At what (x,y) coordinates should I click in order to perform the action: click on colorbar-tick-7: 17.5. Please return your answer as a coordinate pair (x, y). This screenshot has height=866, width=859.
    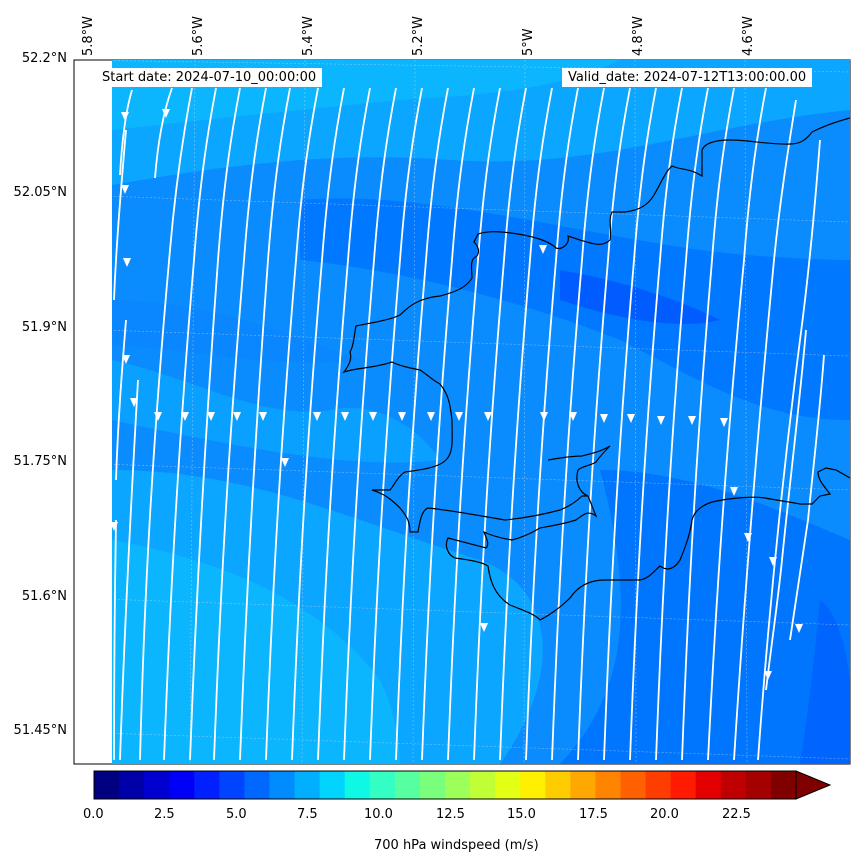
    Looking at the image, I should click on (593, 814).